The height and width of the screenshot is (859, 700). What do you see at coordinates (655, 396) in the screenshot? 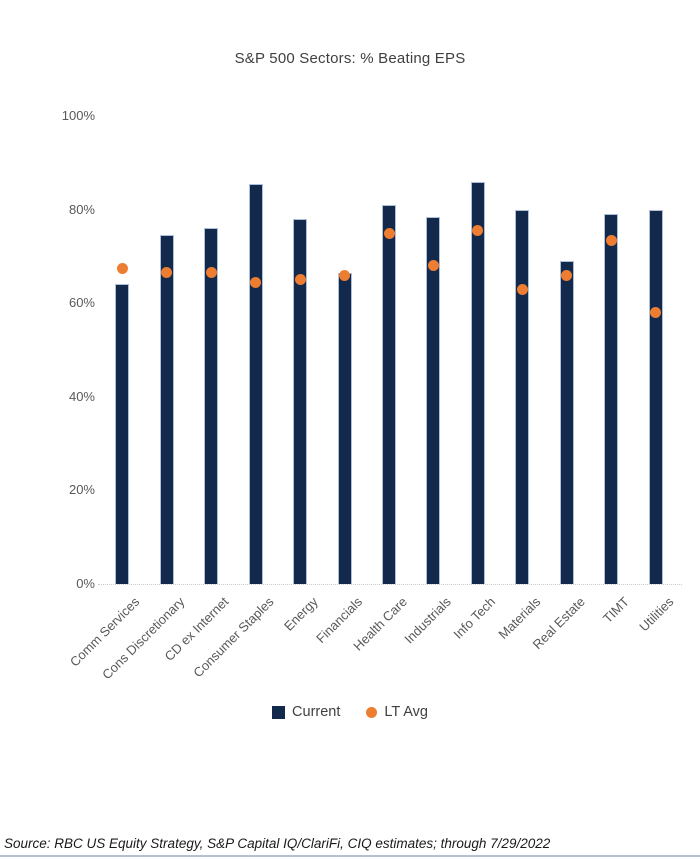
I see `bar-utilities` at bounding box center [655, 396].